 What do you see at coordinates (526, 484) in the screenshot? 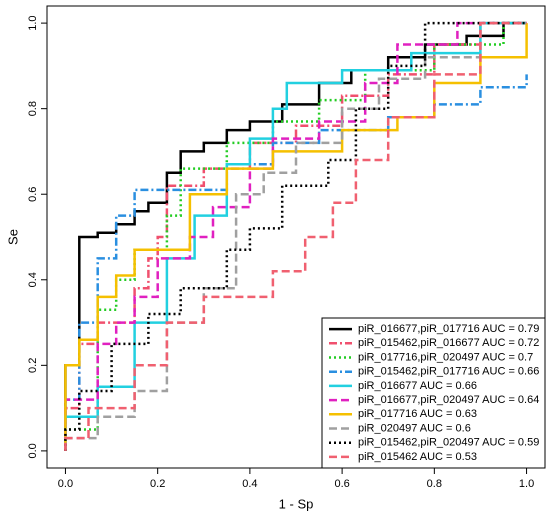
I see `x-tick-label: 1.0` at bounding box center [526, 484].